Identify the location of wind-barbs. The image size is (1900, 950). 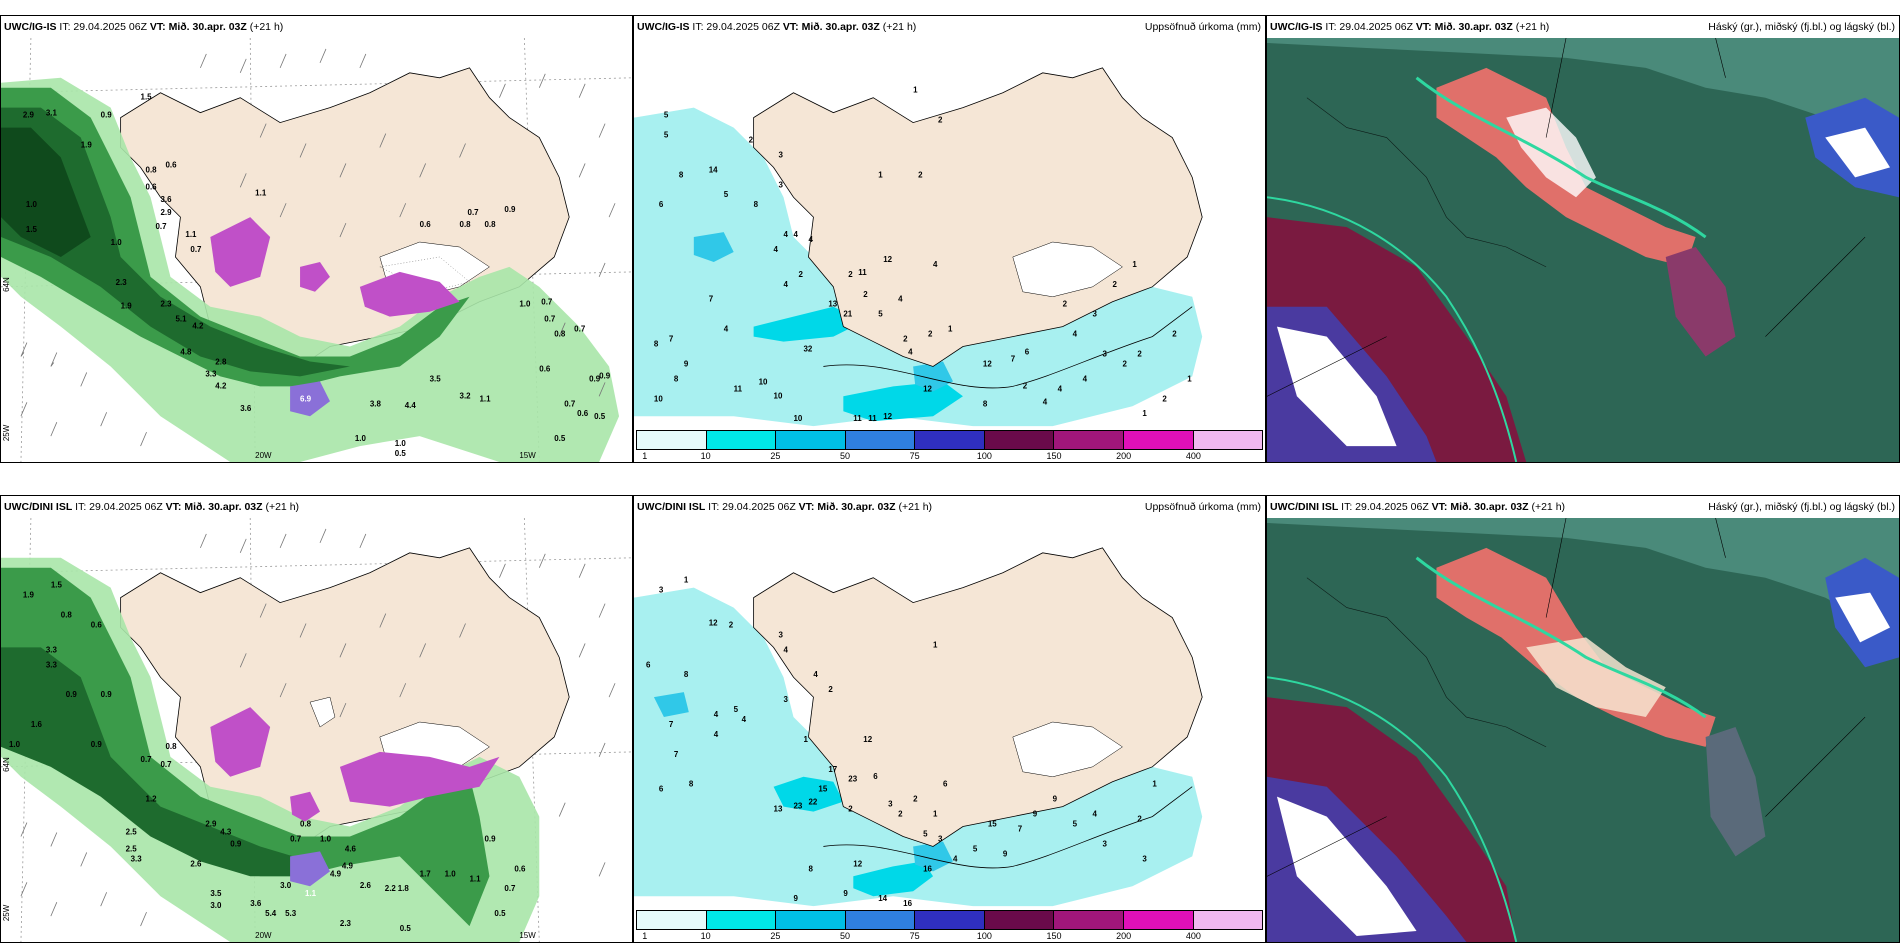
(318, 727).